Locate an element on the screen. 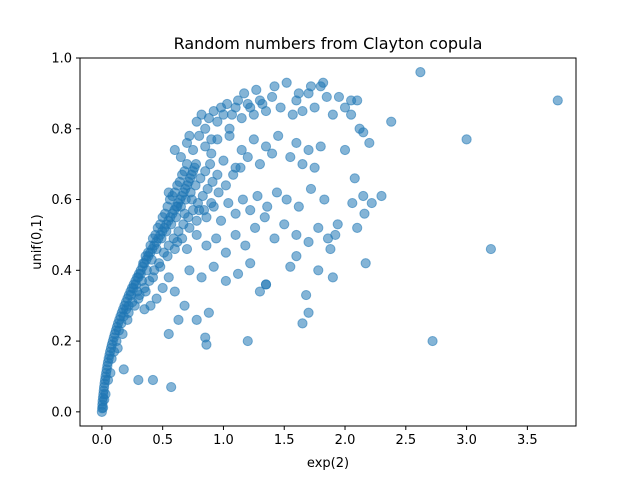 Image resolution: width=640 pixels, height=480 pixels. chart-title: Random numbers from Clayton copula is located at coordinates (328, 43).